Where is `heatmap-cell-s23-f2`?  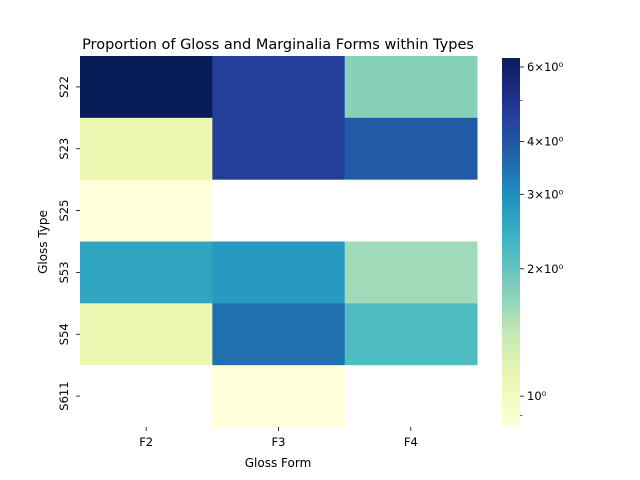 heatmap-cell-s23-f2 is located at coordinates (146, 149).